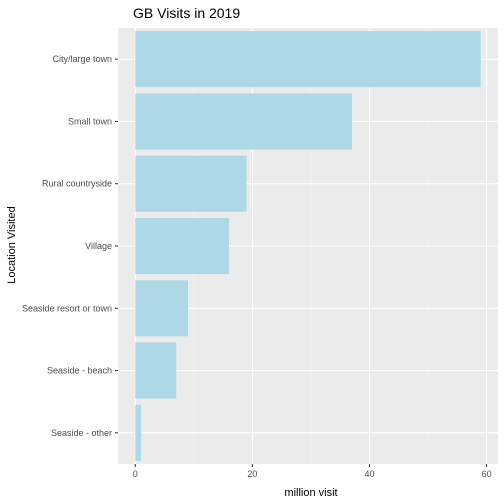 Image resolution: width=504 pixels, height=504 pixels. I want to click on y-tick-label: Seaside resort or town, so click(67, 308).